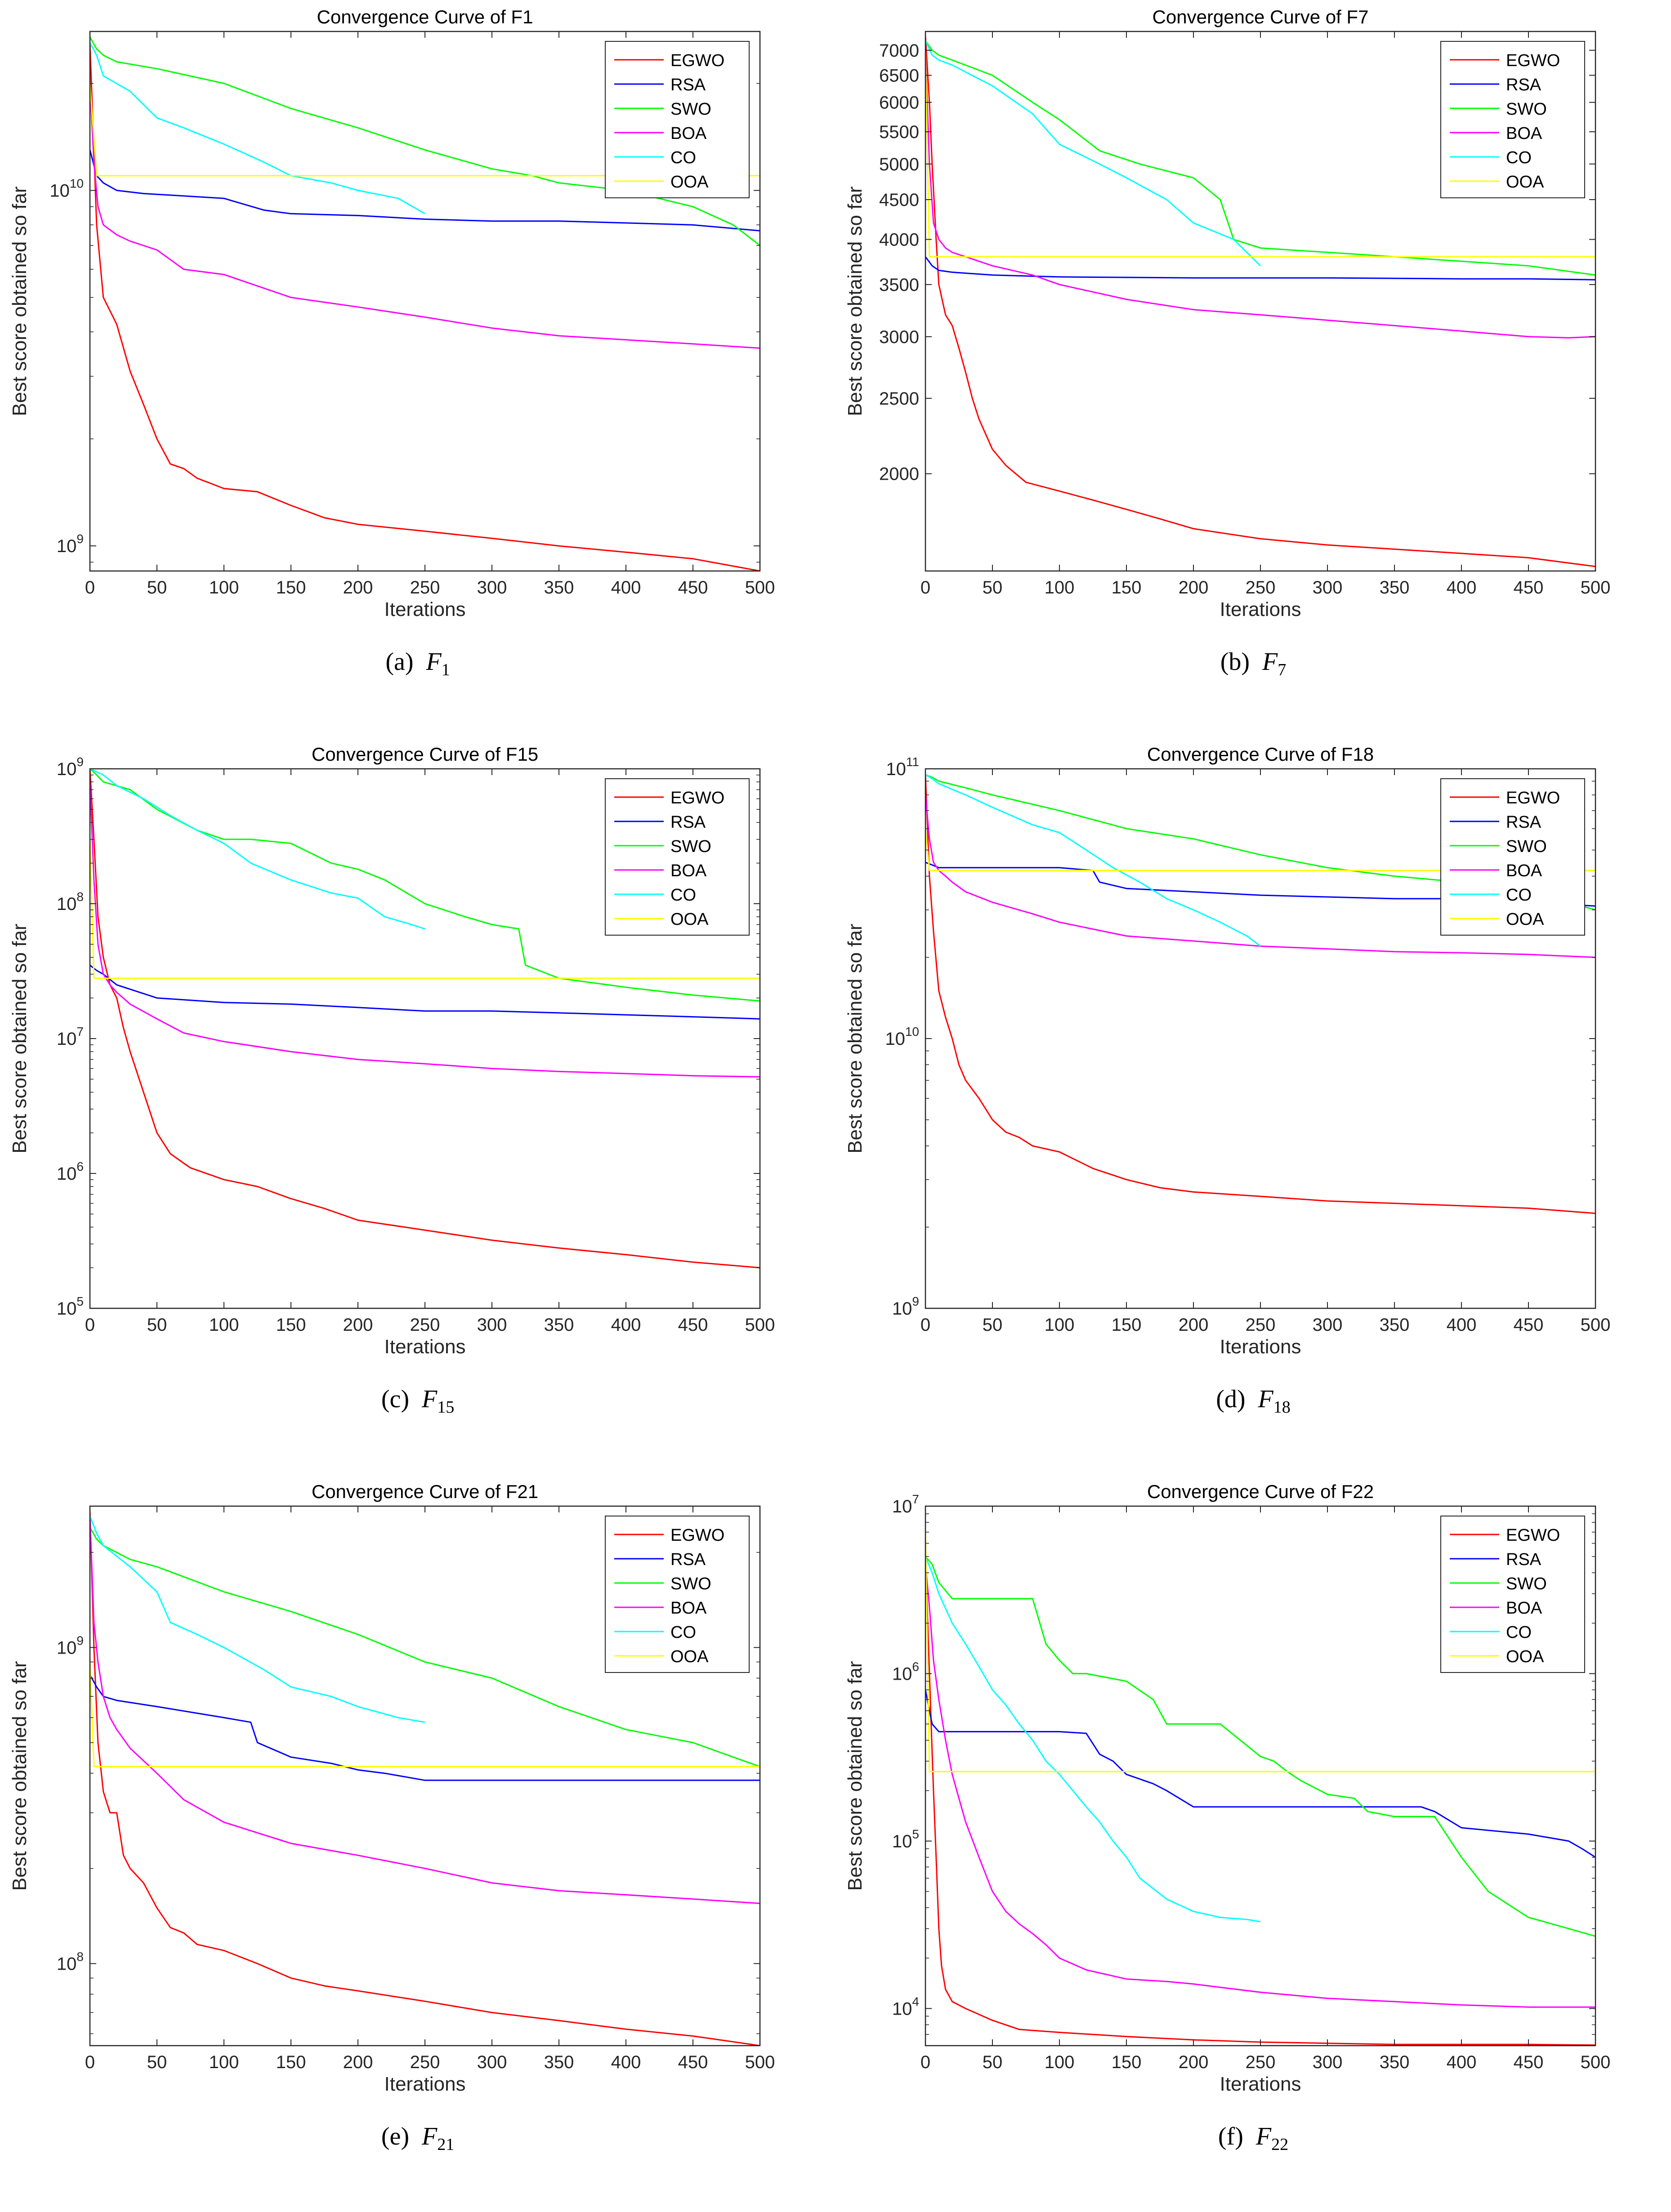 The height and width of the screenshot is (2212, 1671). What do you see at coordinates (899, 132) in the screenshot?
I see `y-tick-label: 5500` at bounding box center [899, 132].